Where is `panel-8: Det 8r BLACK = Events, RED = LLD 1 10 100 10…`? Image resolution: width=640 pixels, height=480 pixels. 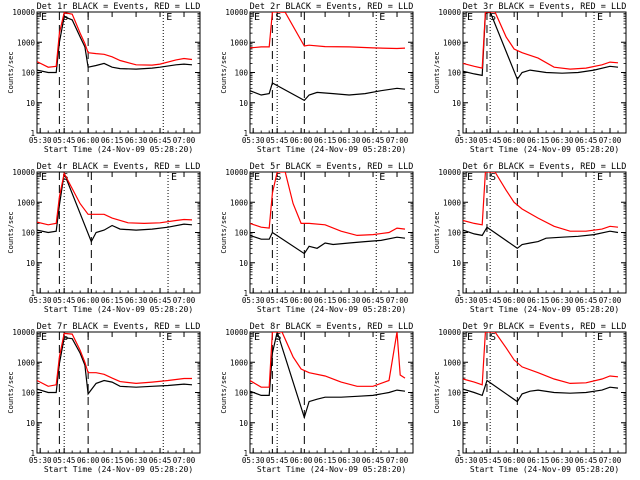 panel-8: Det 8r BLACK = Events, RED = LLD 1 10 100 10… is located at coordinates (317, 398).